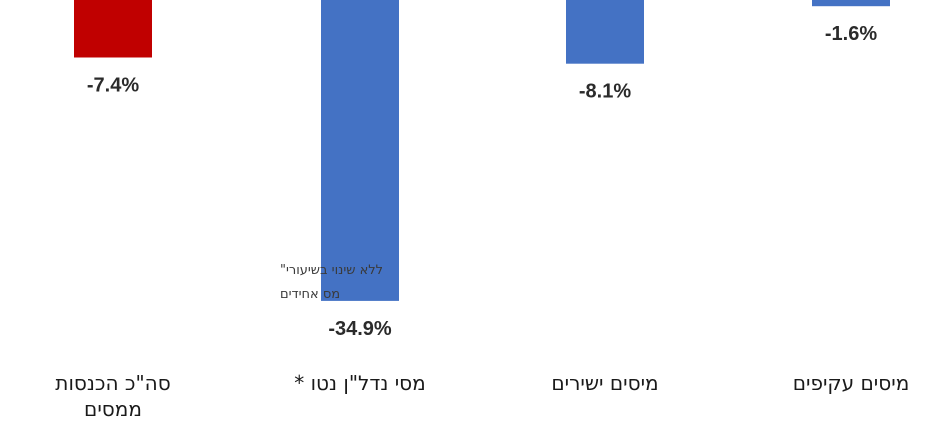 The width and height of the screenshot is (950, 421). I want to click on category-label-3-0: מיסים עקיפים, so click(851, 383).